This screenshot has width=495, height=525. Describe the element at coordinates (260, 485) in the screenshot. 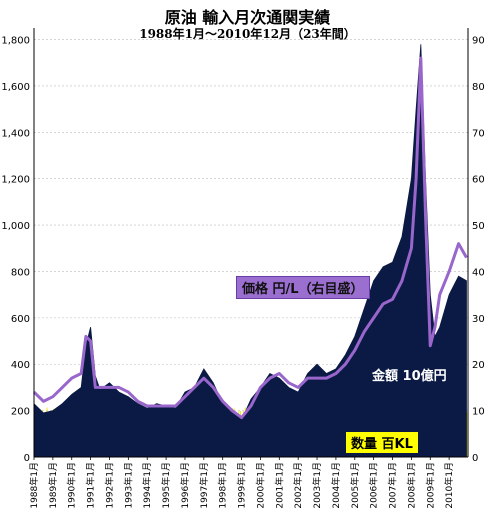

I see `x-tick-label: 2000年1月` at that location.